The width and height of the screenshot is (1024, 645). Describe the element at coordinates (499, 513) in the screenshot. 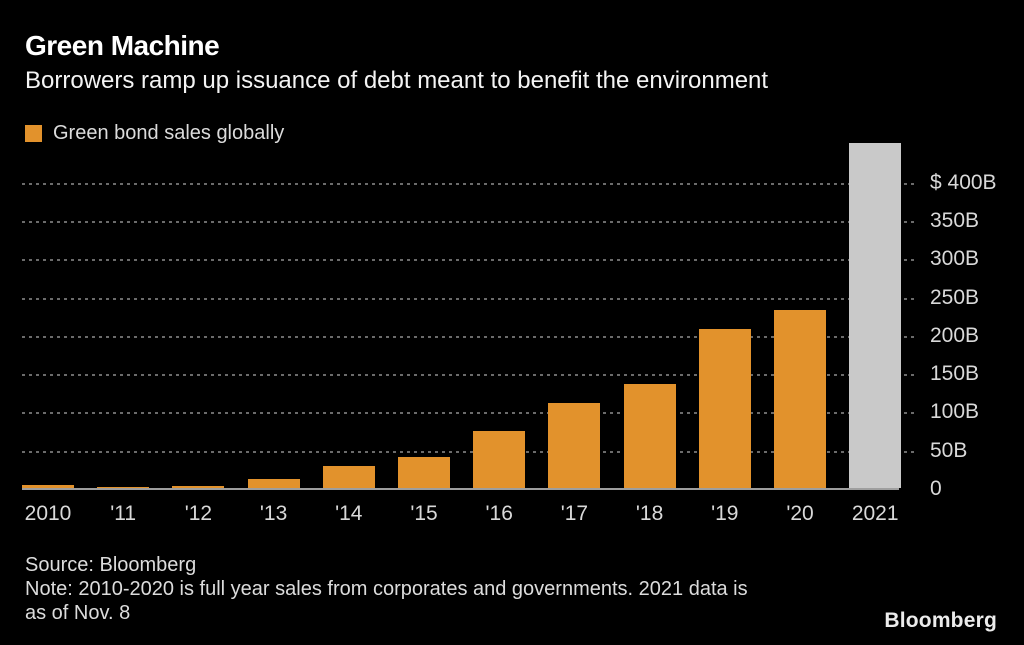

I see `x-axis-tick-label: '16` at that location.